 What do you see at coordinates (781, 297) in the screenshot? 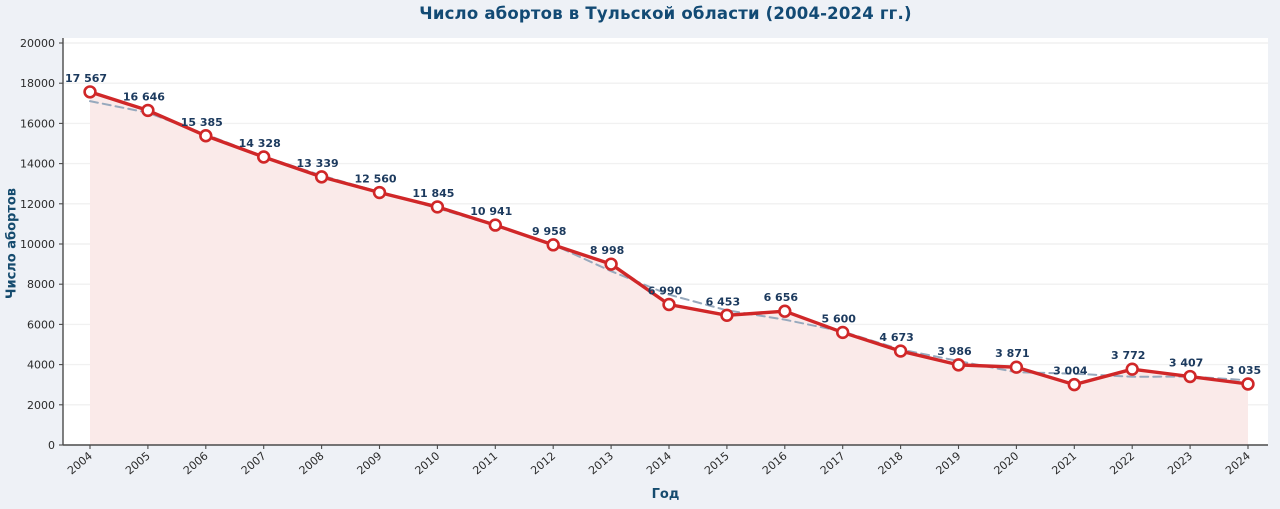
I see `data-label: 6 656` at bounding box center [781, 297].